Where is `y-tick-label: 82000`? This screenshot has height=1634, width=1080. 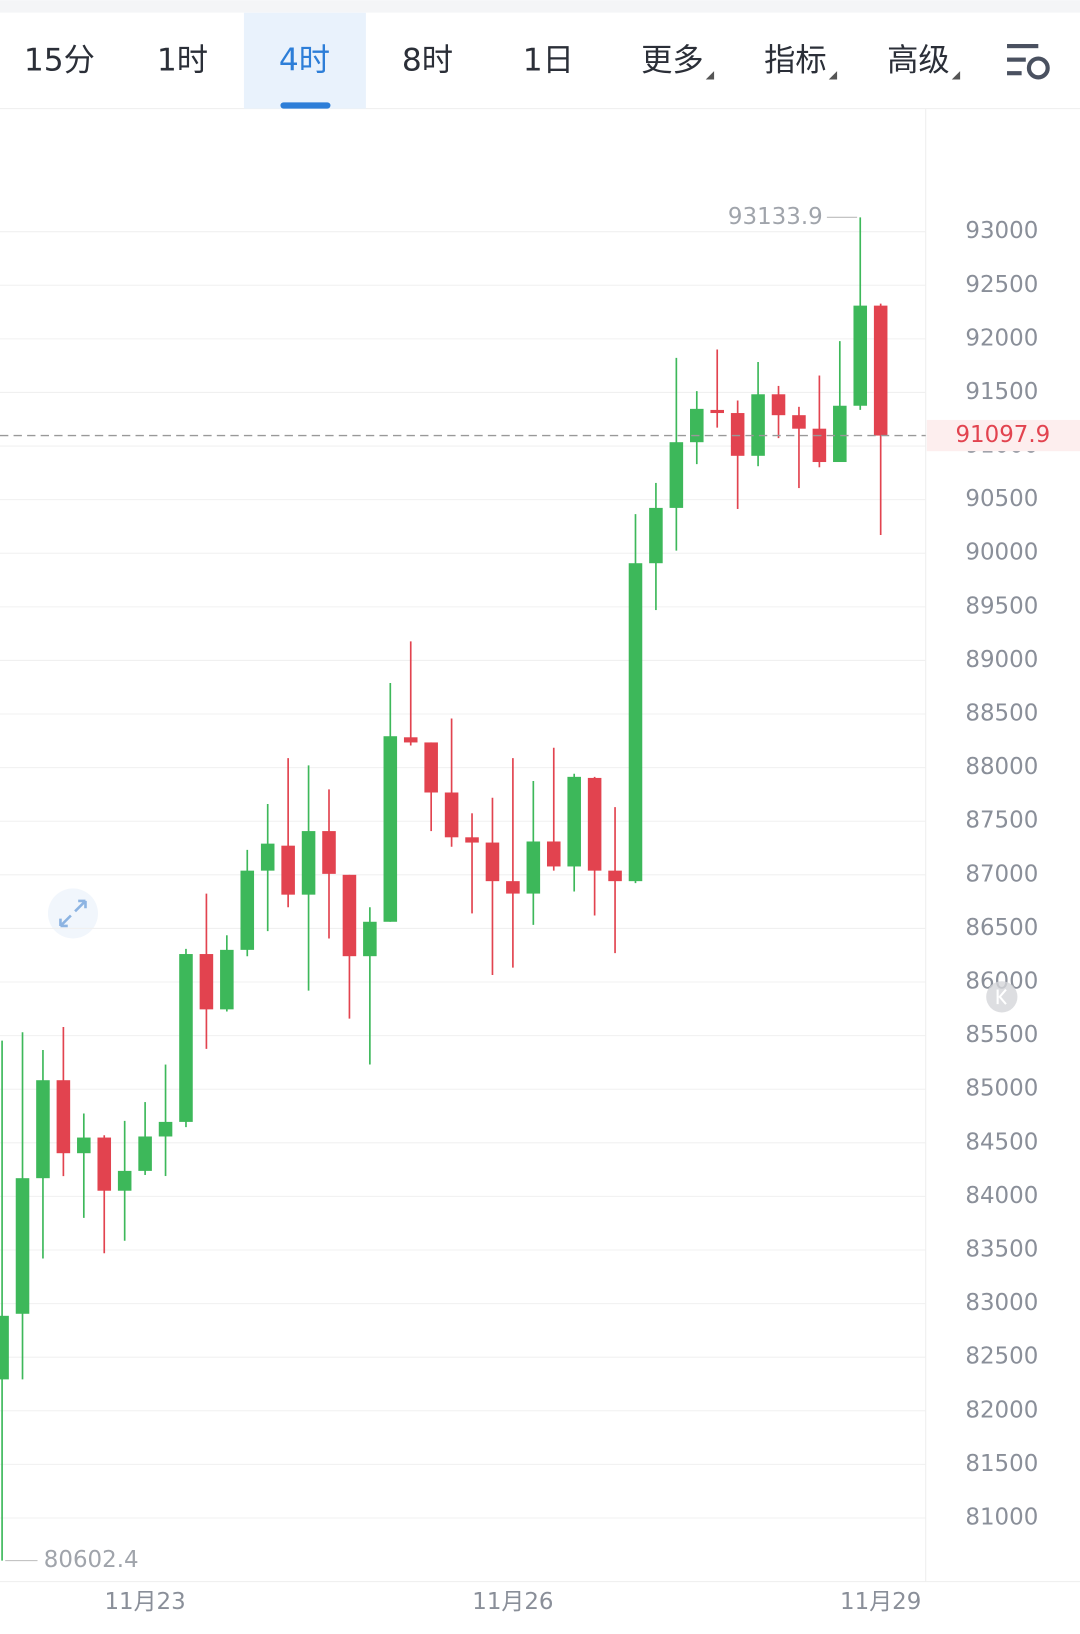
y-tick-label: 82000 is located at coordinates (1001, 1410).